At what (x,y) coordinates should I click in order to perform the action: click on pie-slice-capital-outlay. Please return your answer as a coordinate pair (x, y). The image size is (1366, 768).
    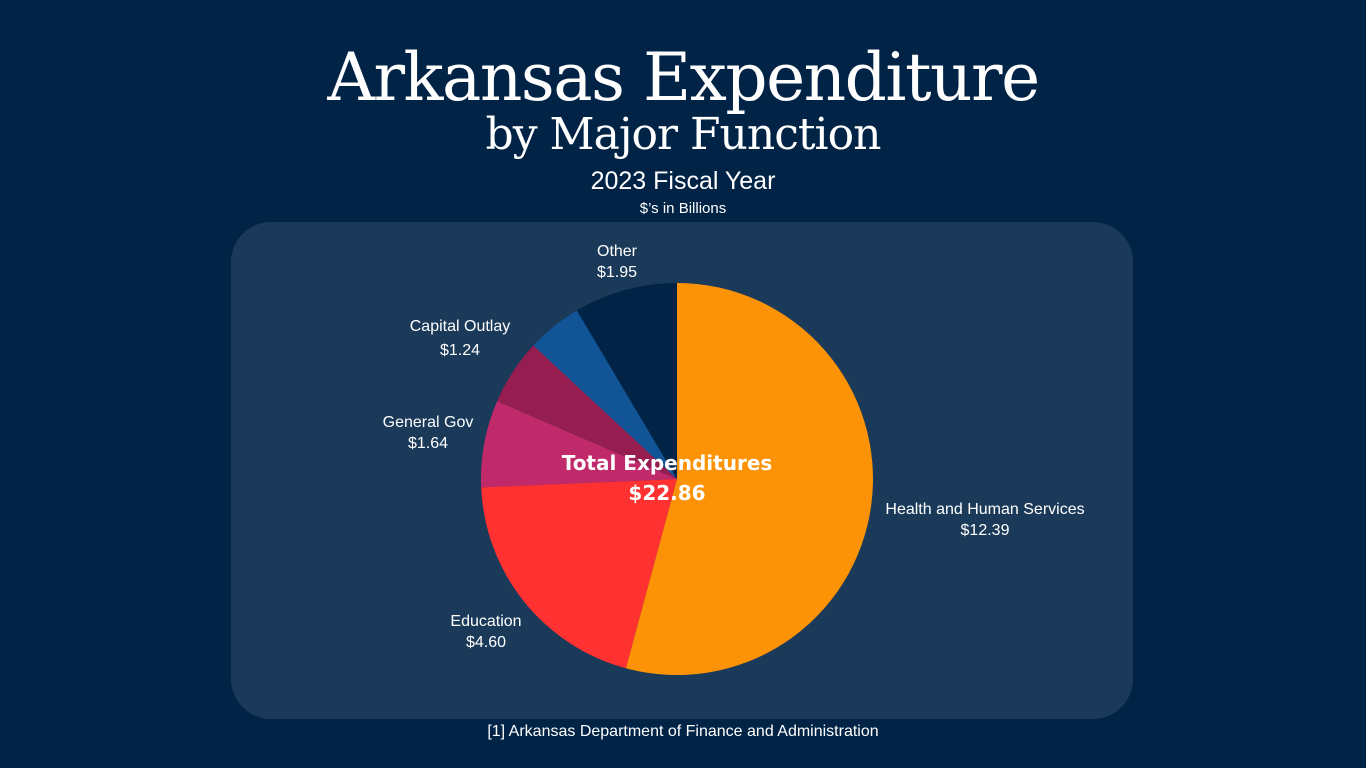
    Looking at the image, I should click on (587, 412).